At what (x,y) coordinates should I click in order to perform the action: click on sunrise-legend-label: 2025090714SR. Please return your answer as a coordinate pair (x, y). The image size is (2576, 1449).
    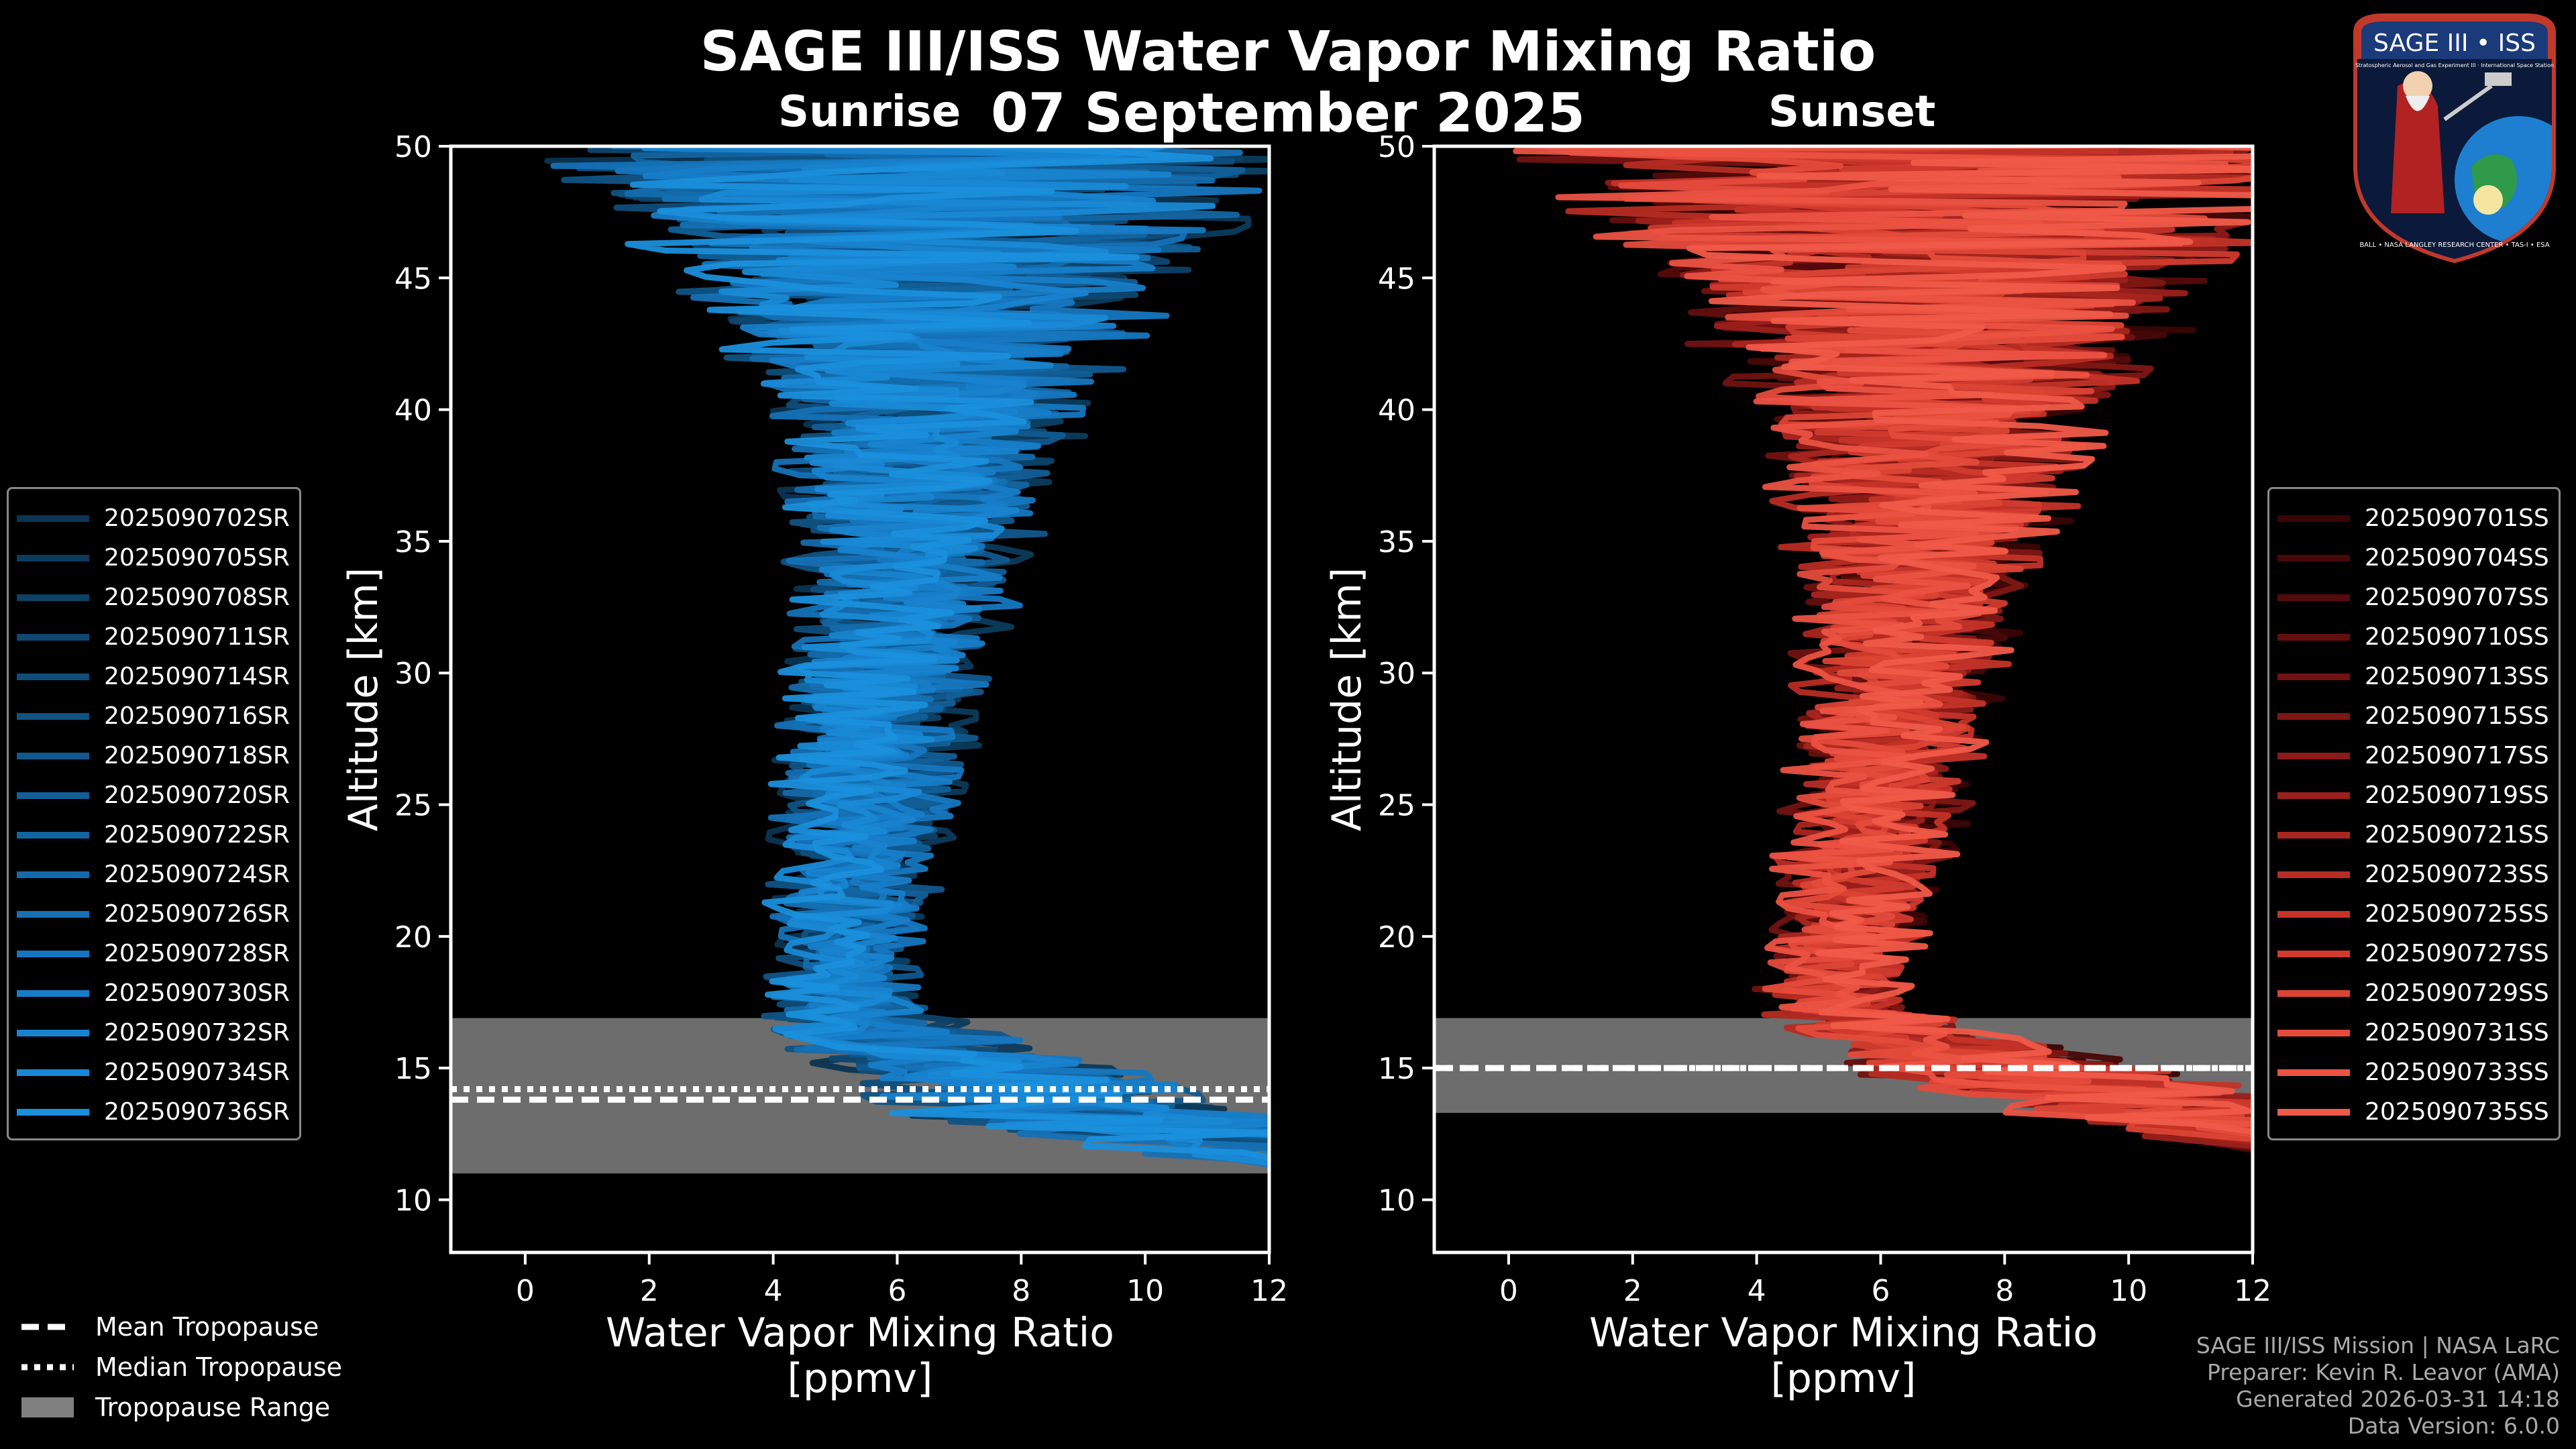
    Looking at the image, I should click on (197, 676).